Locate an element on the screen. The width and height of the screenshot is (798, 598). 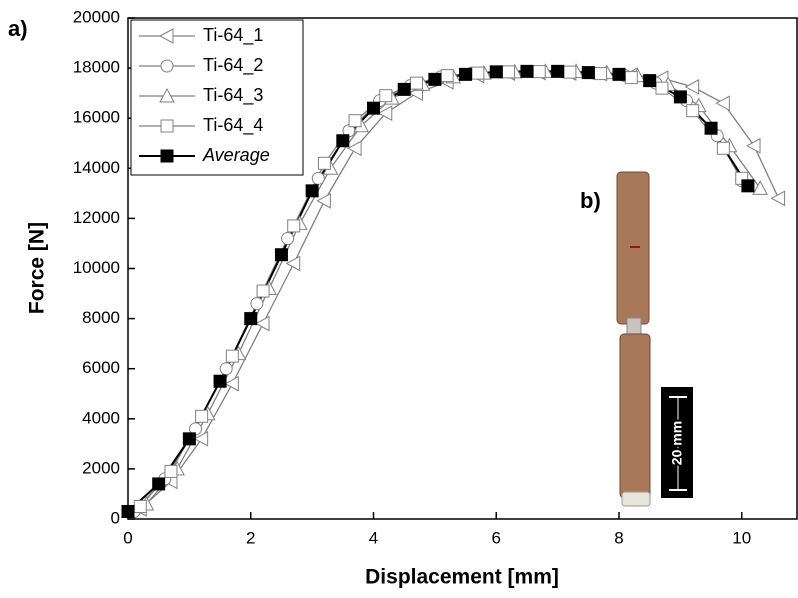
scale-bar is located at coordinates (677, 442).